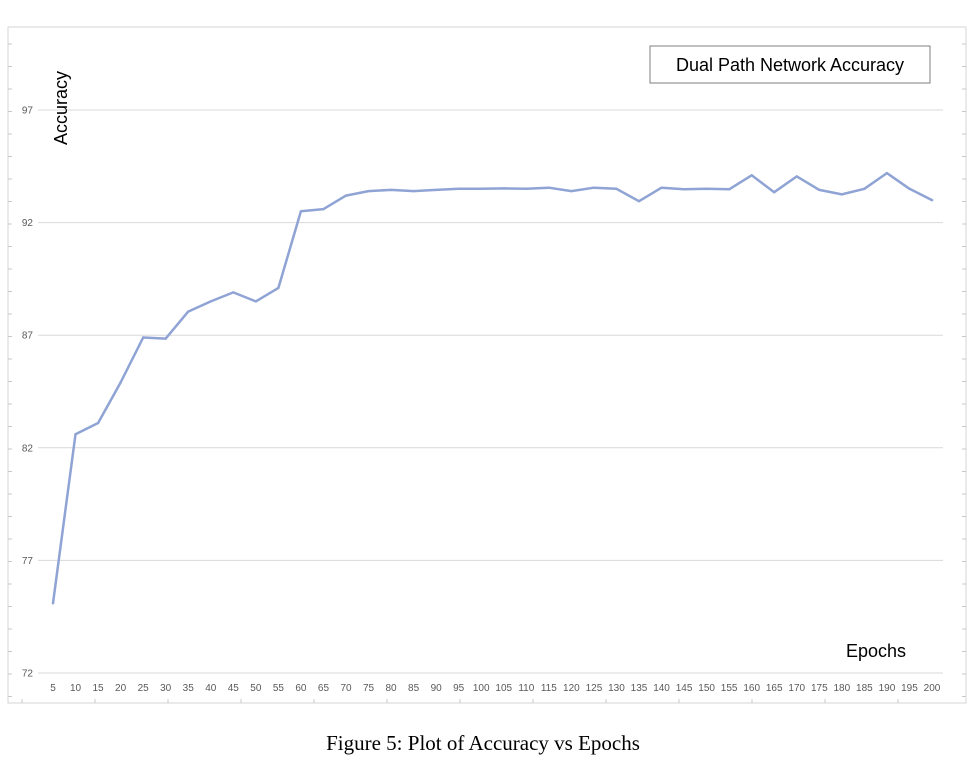  Describe the element at coordinates (28, 561) in the screenshot. I see `y-tick-label: 77` at that location.